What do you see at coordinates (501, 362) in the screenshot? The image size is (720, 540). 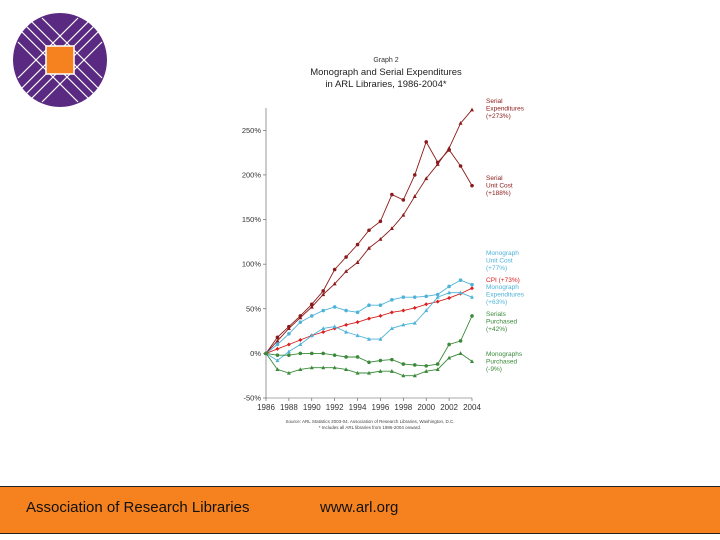 I see `series-label: Purchased` at bounding box center [501, 362].